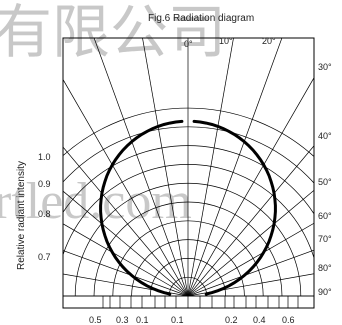 This screenshot has width=342, height=325. I want to click on grid-spoke-m60, so click(126, 260).